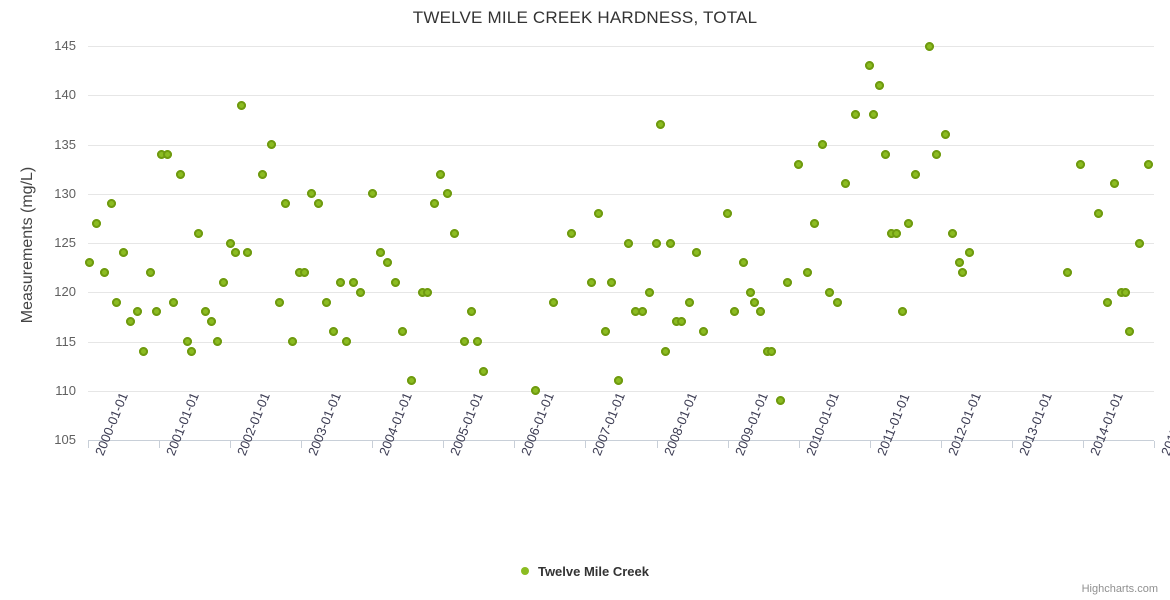 This screenshot has height=600, width=1170. What do you see at coordinates (585, 571) in the screenshot?
I see `legend: Twelve Mile Creek` at bounding box center [585, 571].